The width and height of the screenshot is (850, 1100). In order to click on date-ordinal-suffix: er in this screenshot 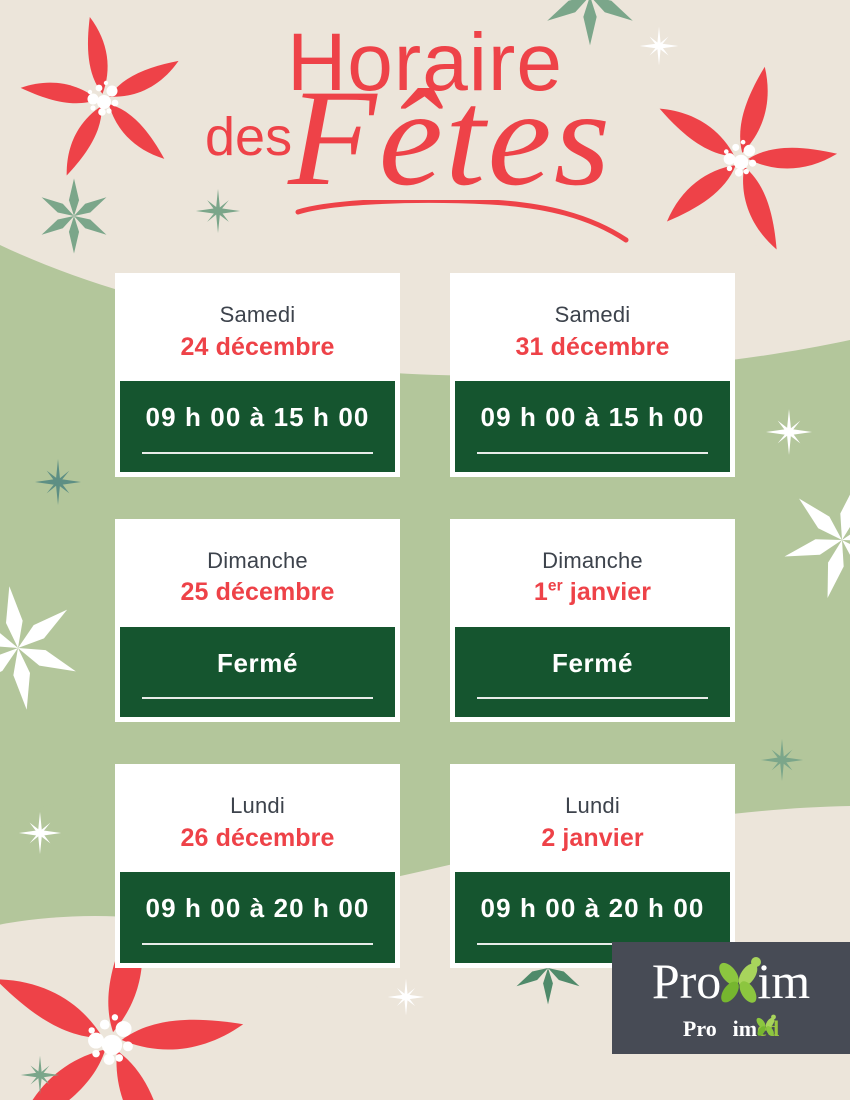, I will do `click(555, 586)`.